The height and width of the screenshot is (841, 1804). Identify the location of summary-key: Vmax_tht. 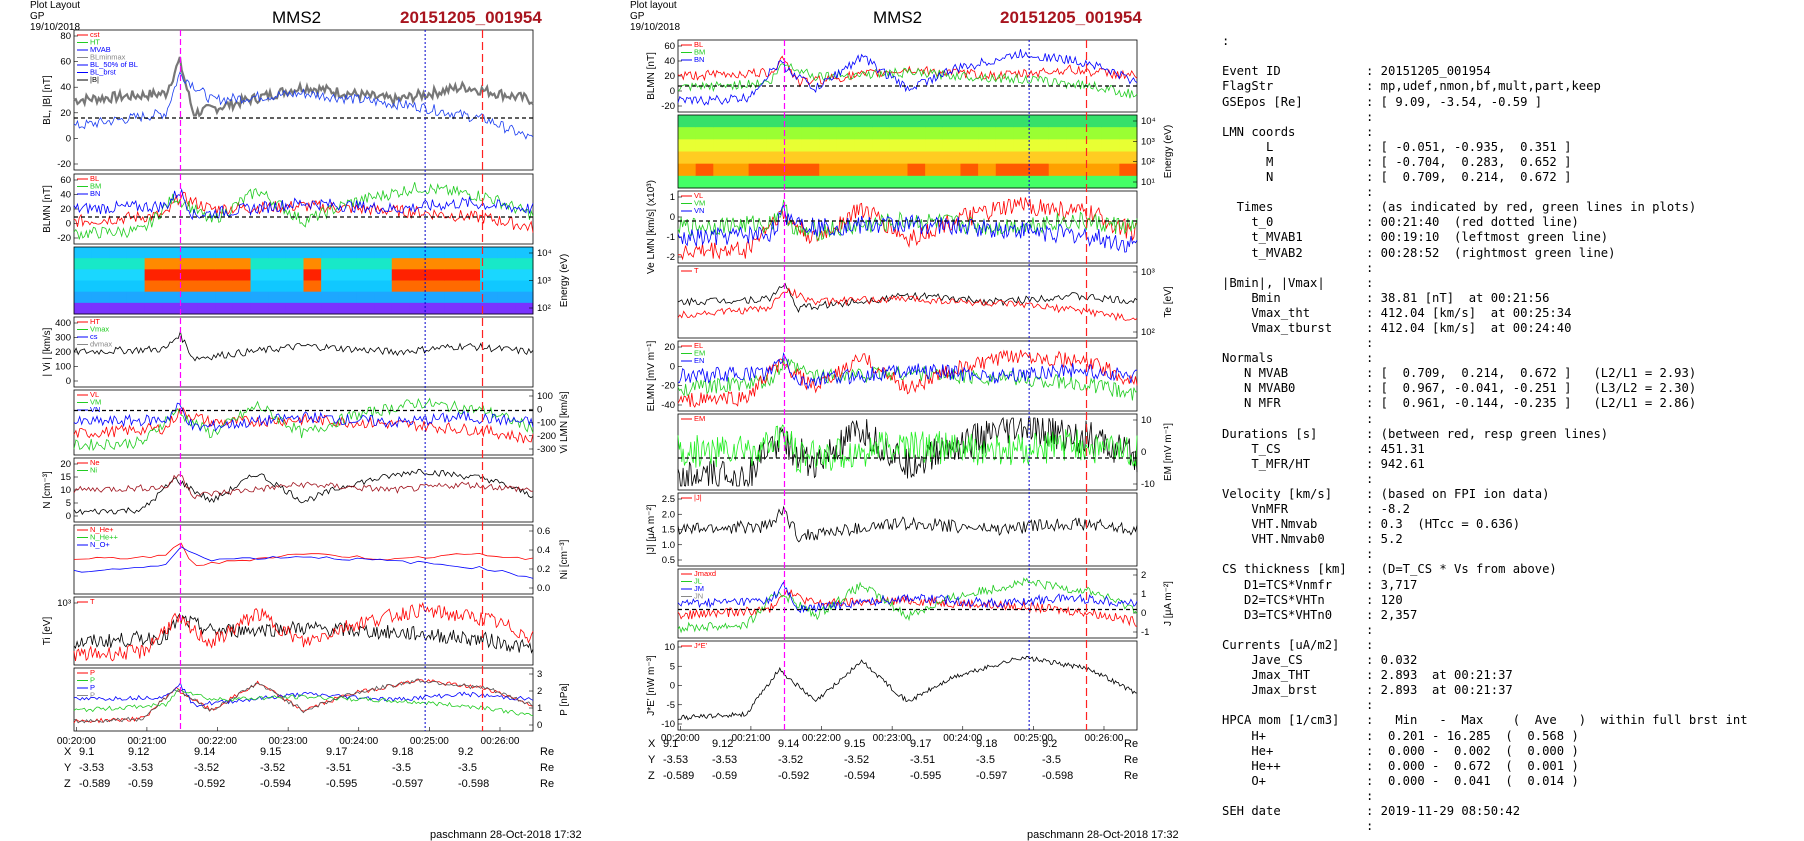
(1266, 312).